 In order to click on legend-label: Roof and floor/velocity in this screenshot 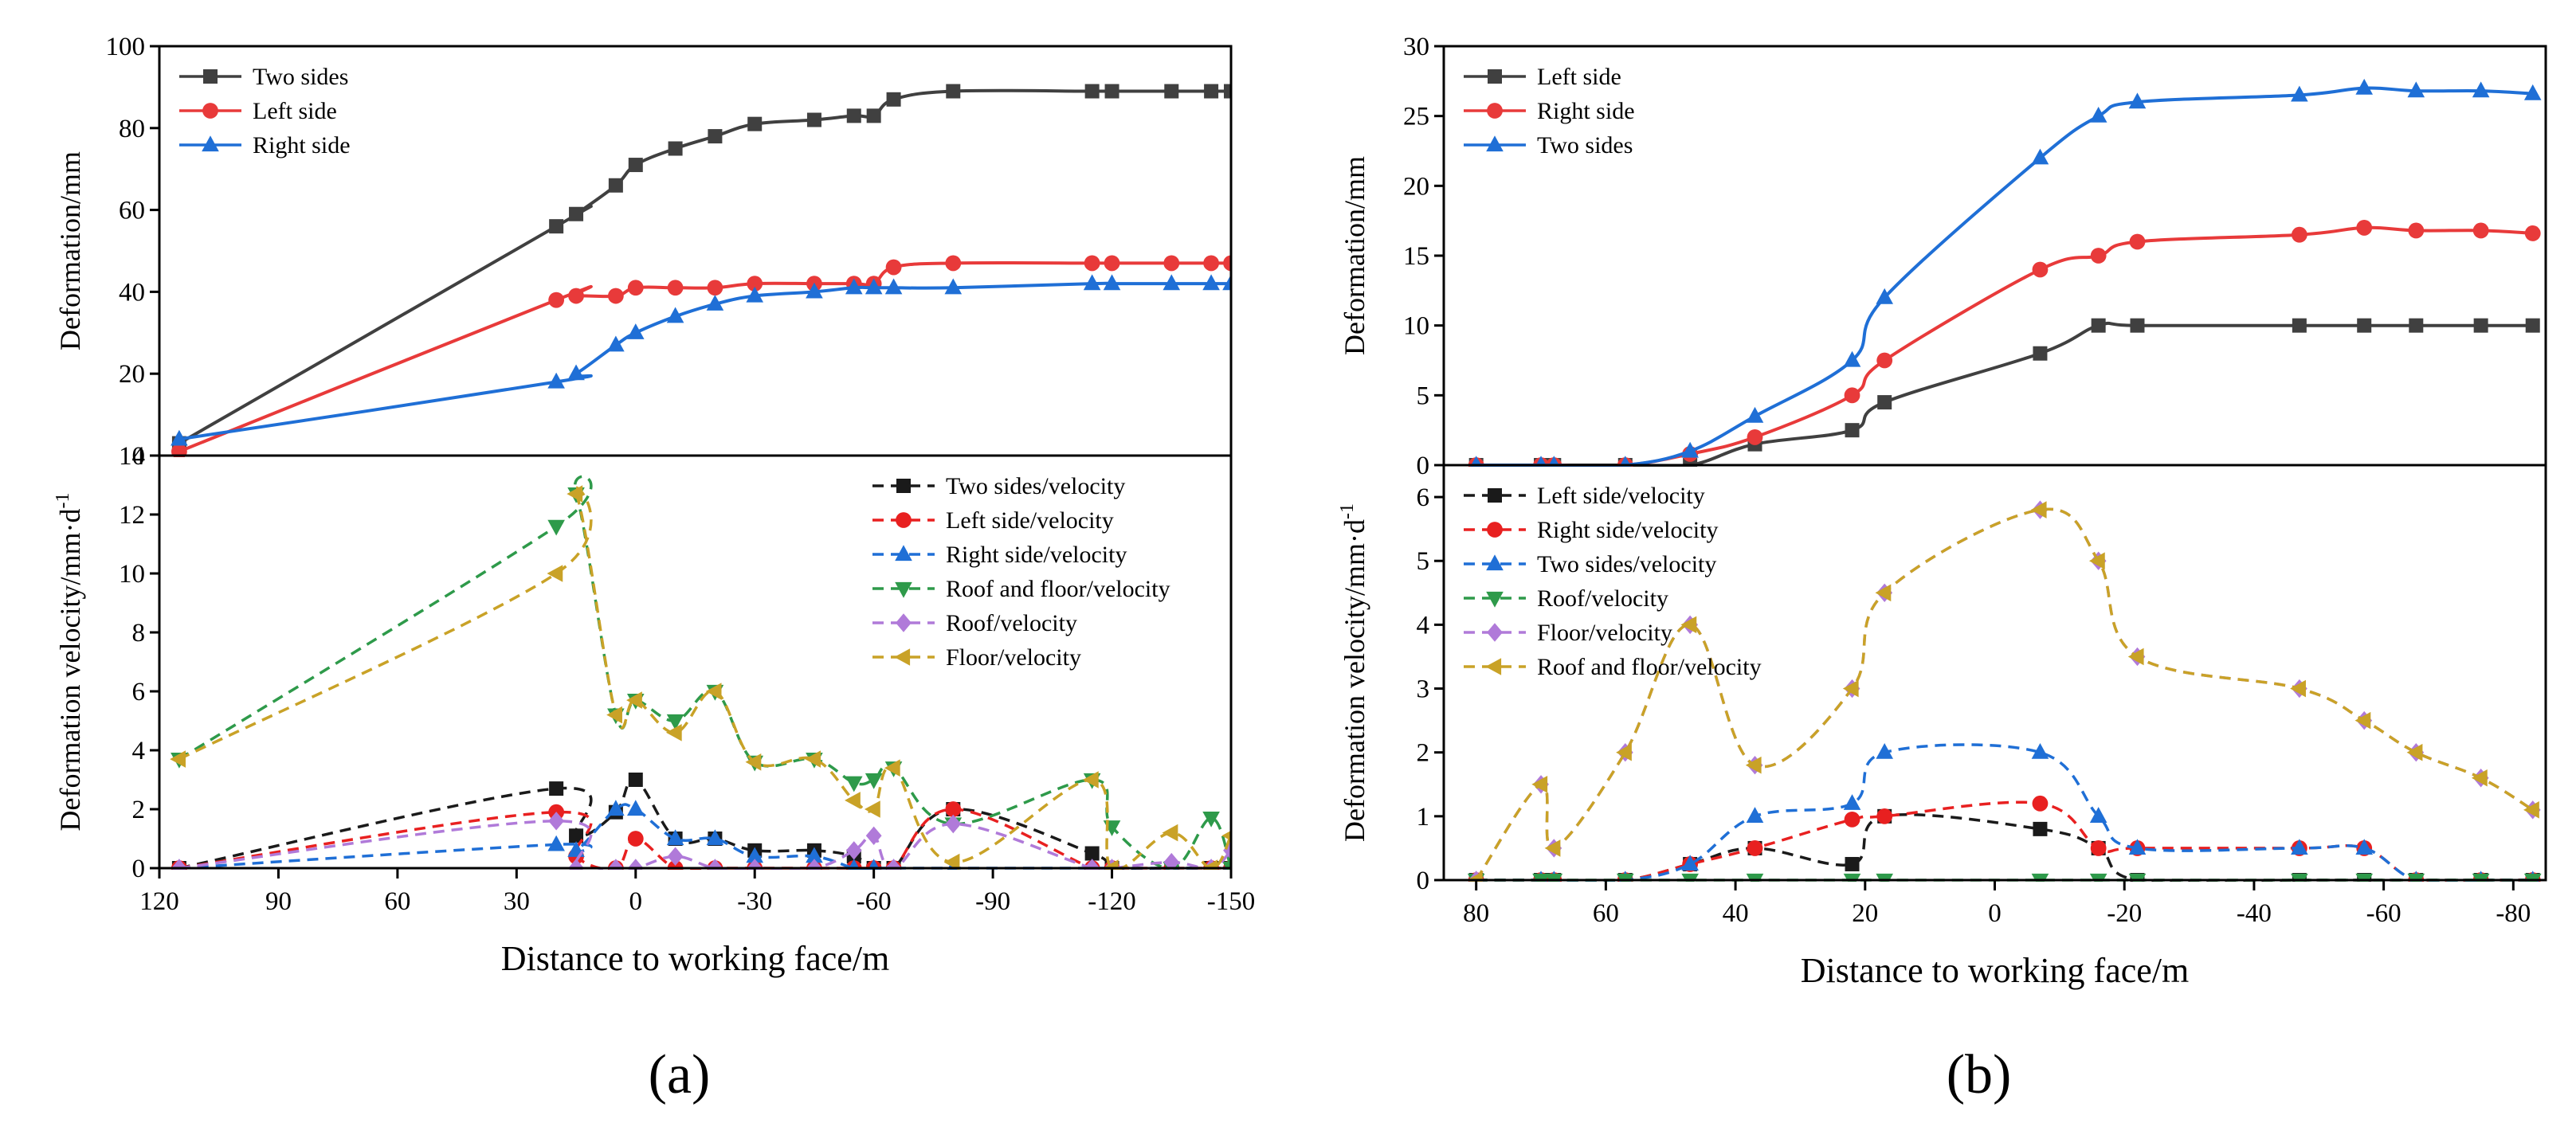, I will do `click(1649, 667)`.